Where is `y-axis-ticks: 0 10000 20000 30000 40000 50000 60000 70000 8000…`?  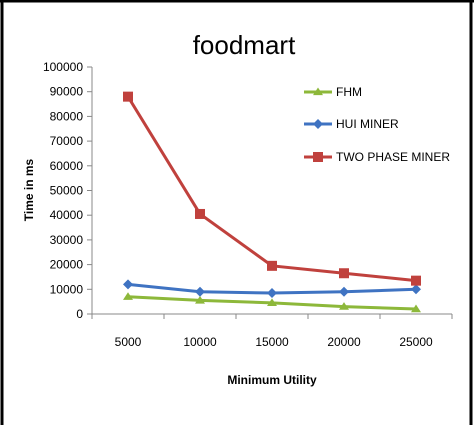
y-axis-ticks: 0 10000 20000 30000 40000 50000 60000 70000 8000… is located at coordinates (67, 190).